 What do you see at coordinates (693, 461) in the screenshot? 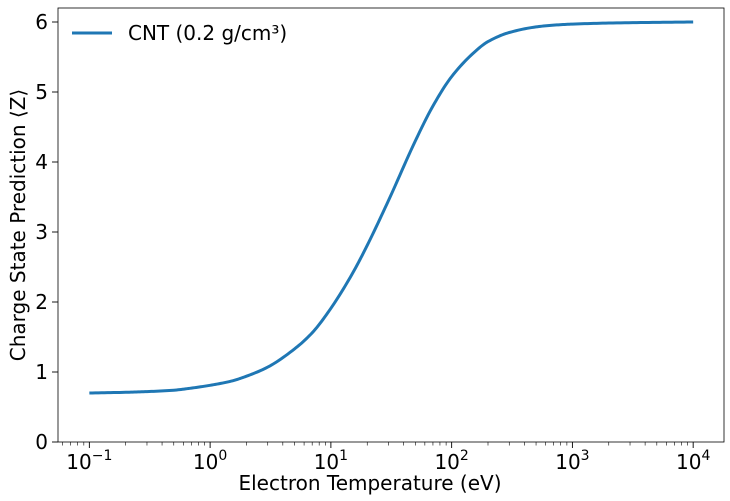
I see `x-tick-label: 10⁴` at bounding box center [693, 461].